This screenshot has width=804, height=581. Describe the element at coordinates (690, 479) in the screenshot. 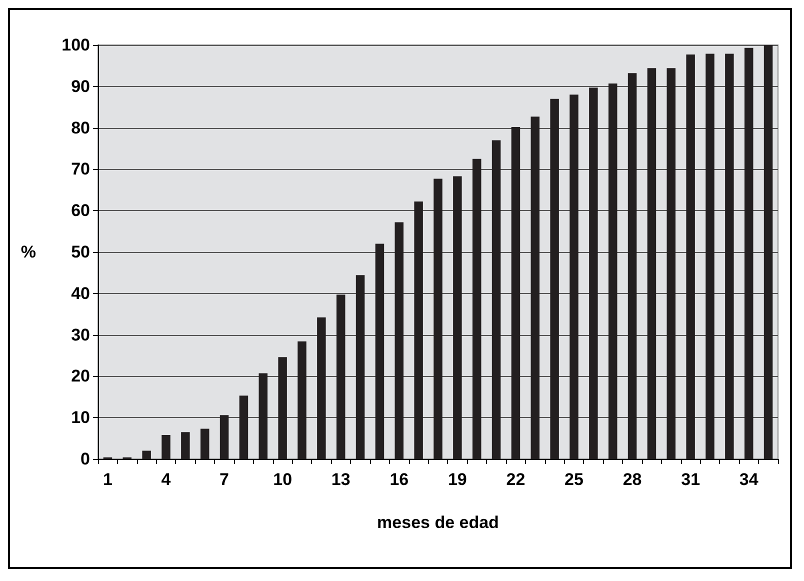

I see `x-tick-label: 31` at that location.